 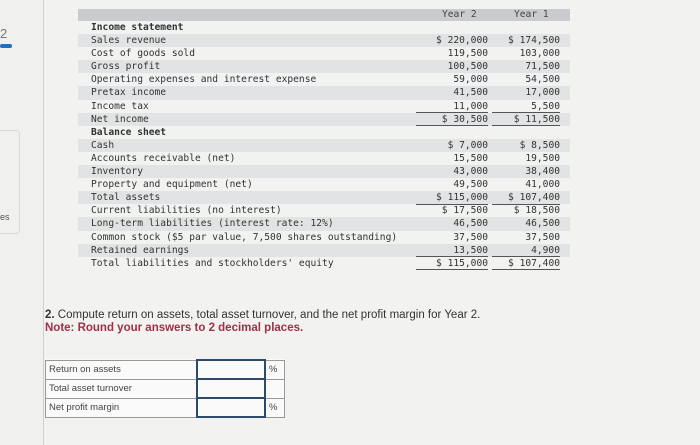 I want to click on year-2-value: 13,500, so click(x=452, y=251).